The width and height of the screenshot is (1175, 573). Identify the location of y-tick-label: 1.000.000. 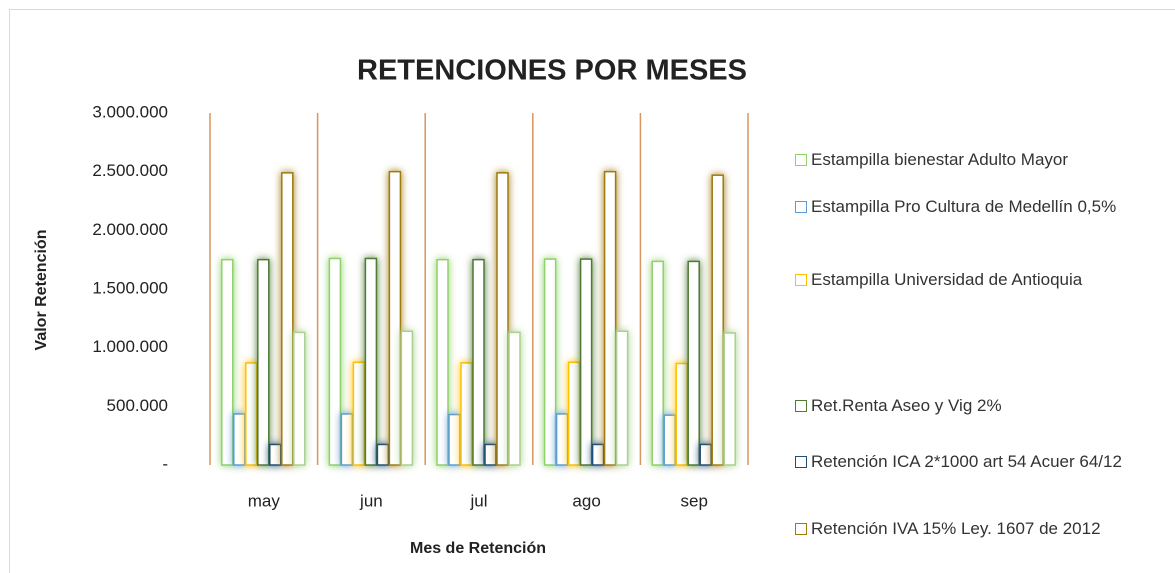
(130, 346).